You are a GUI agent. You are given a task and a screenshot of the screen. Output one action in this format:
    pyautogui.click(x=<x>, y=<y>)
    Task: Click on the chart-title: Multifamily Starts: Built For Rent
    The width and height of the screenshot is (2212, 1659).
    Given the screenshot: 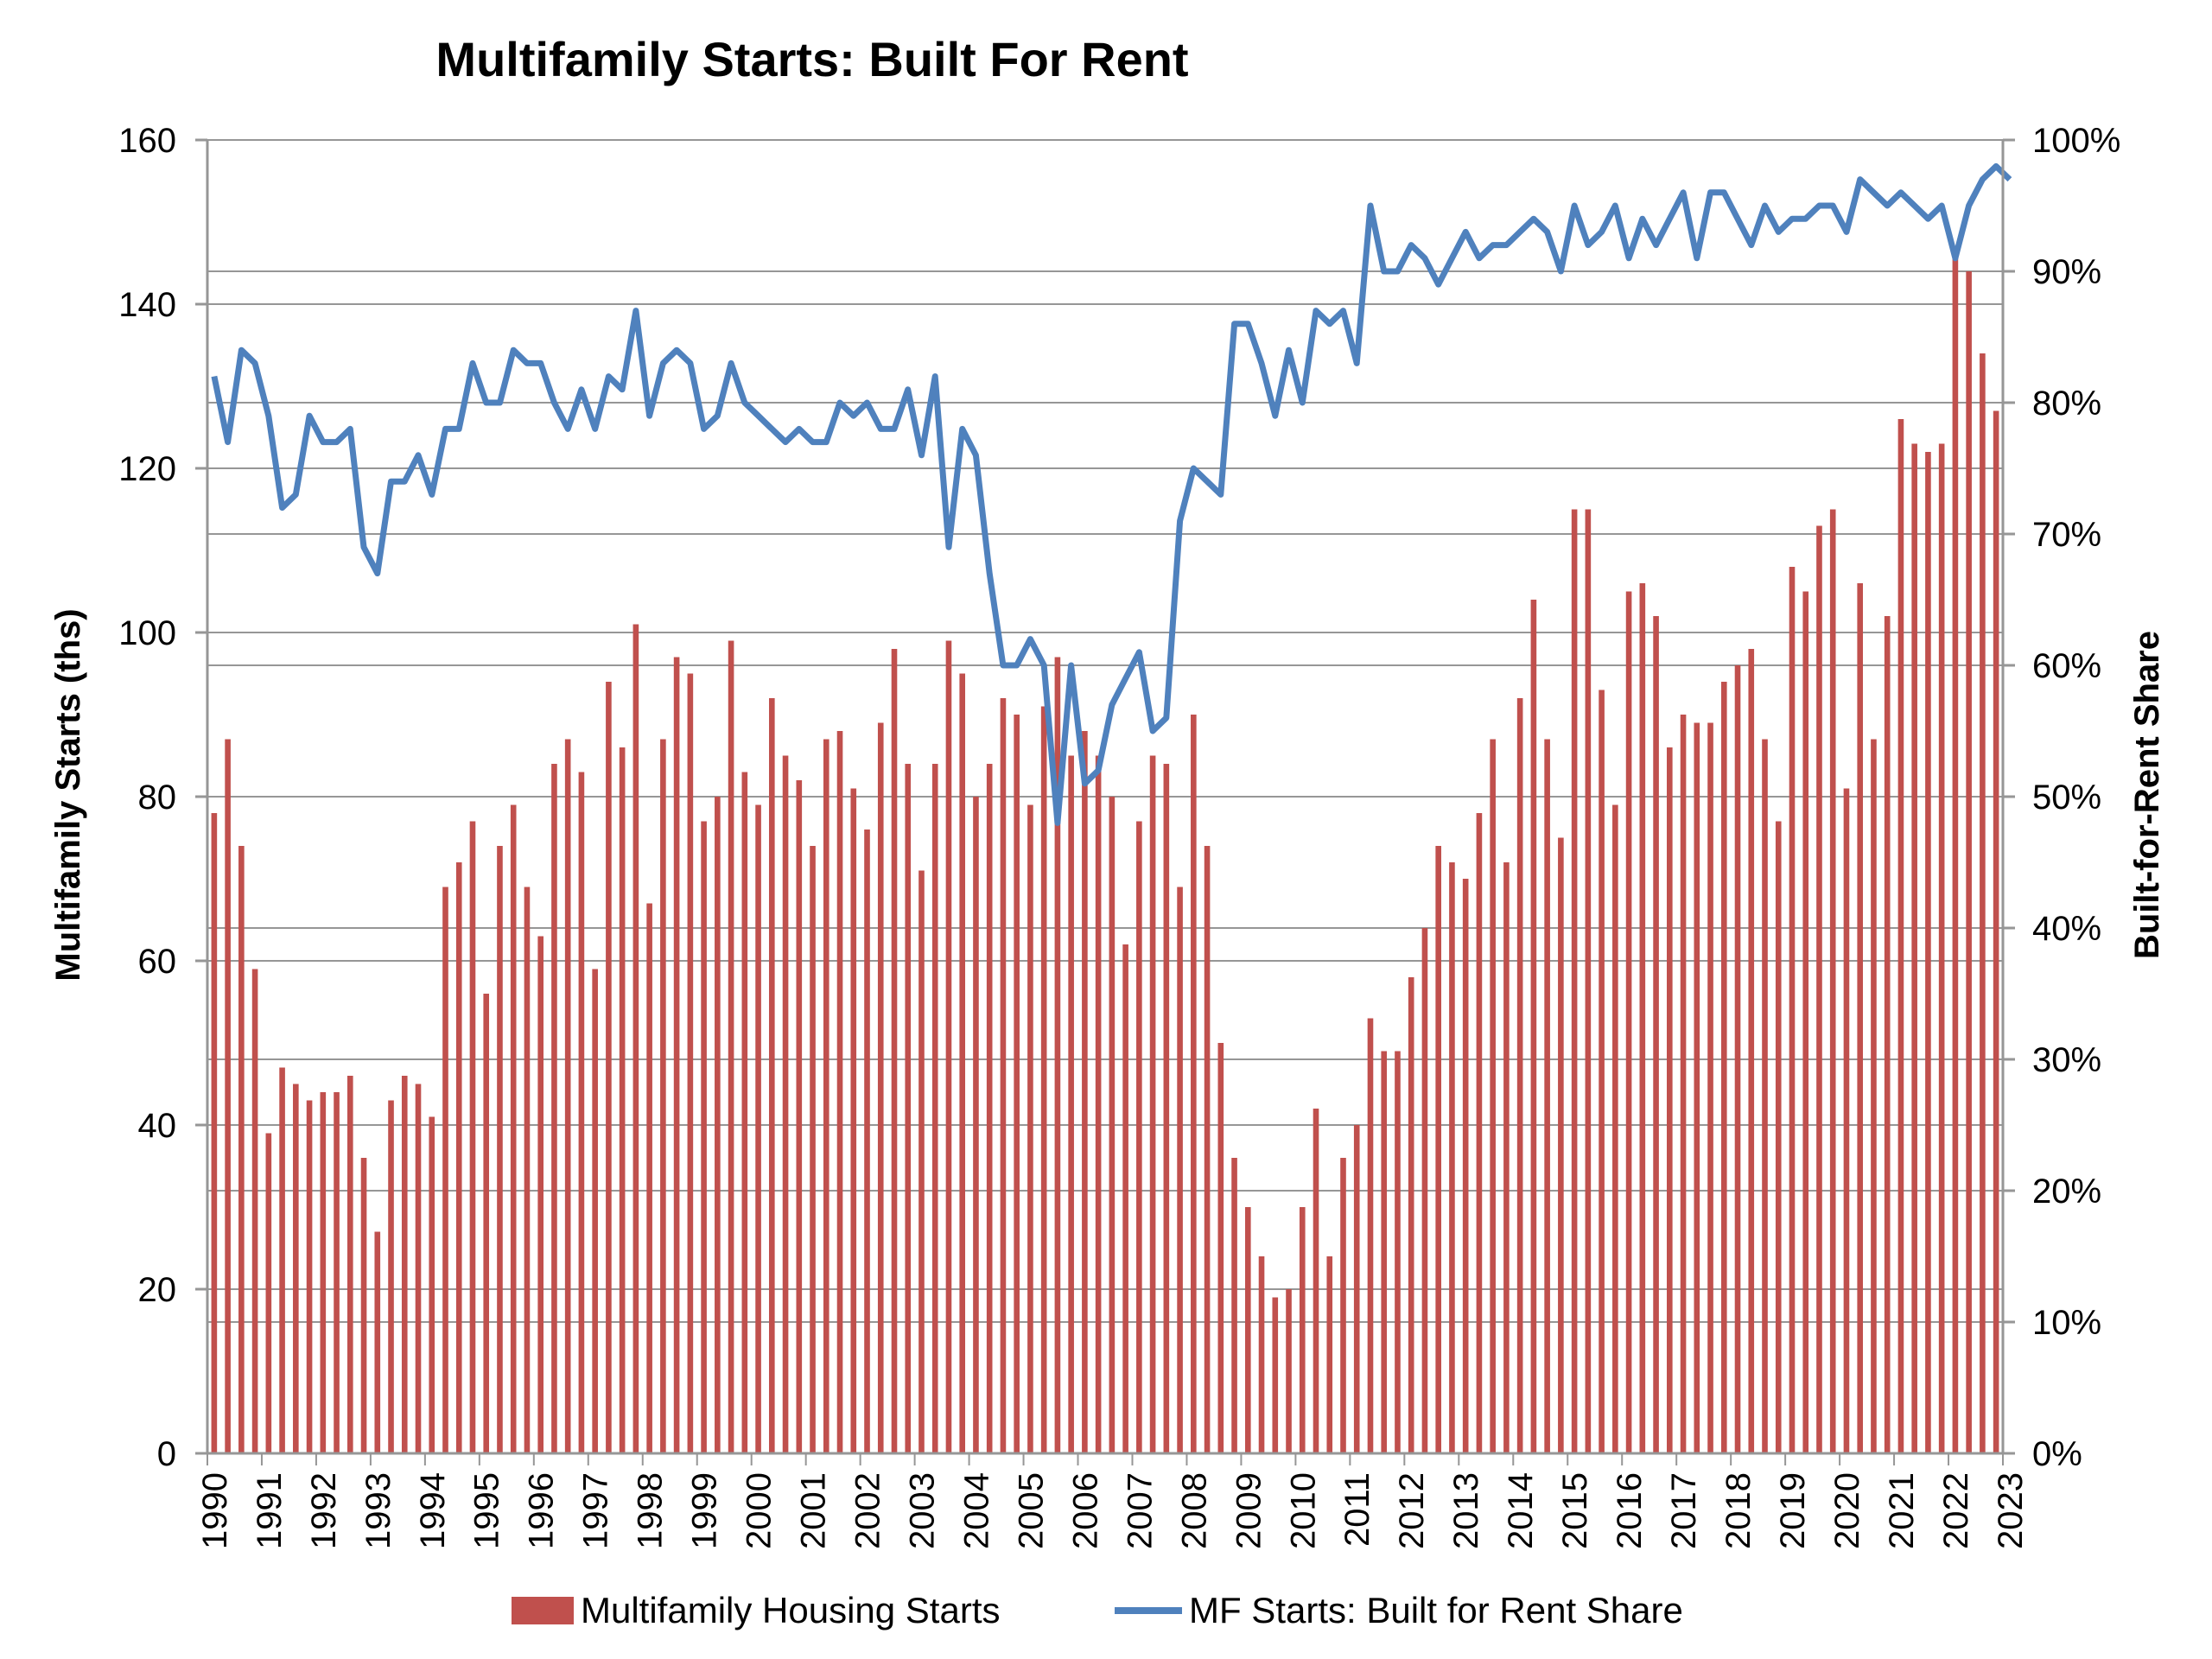 What is the action you would take?
    pyautogui.click(x=811, y=59)
    